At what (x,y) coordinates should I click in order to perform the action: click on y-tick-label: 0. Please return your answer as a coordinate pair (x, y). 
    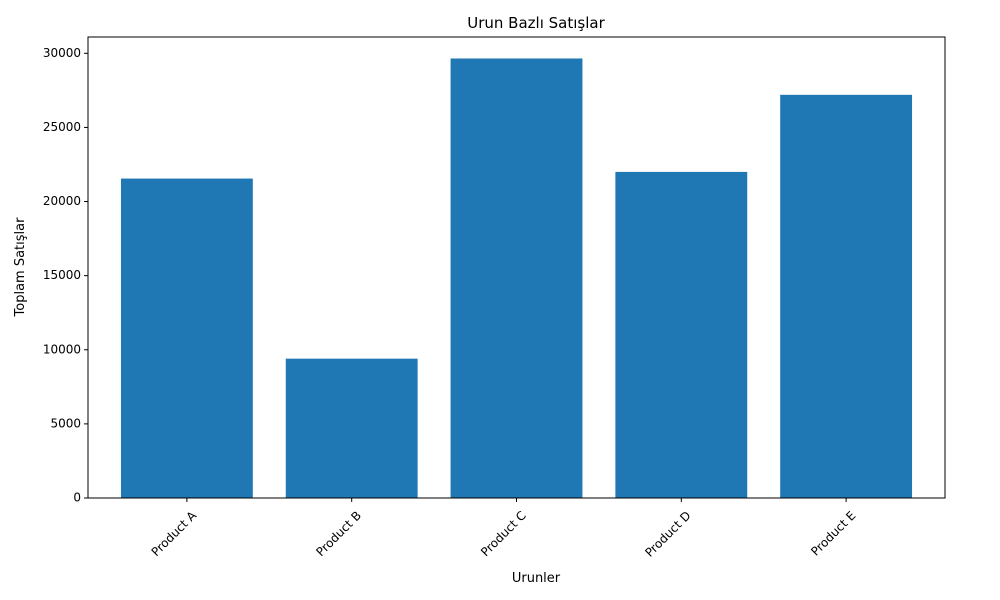
    Looking at the image, I should click on (77, 498).